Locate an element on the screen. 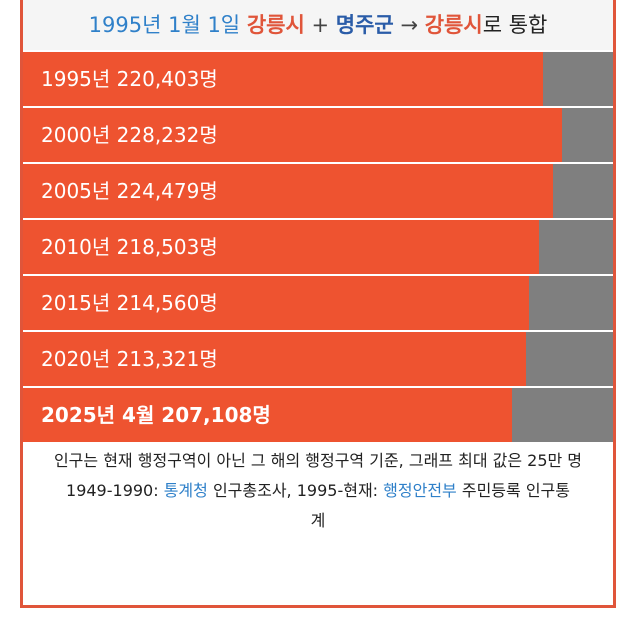 Image resolution: width=640 pixels, height=620 pixels. note-period-1: 1949-1990: is located at coordinates (115, 490).